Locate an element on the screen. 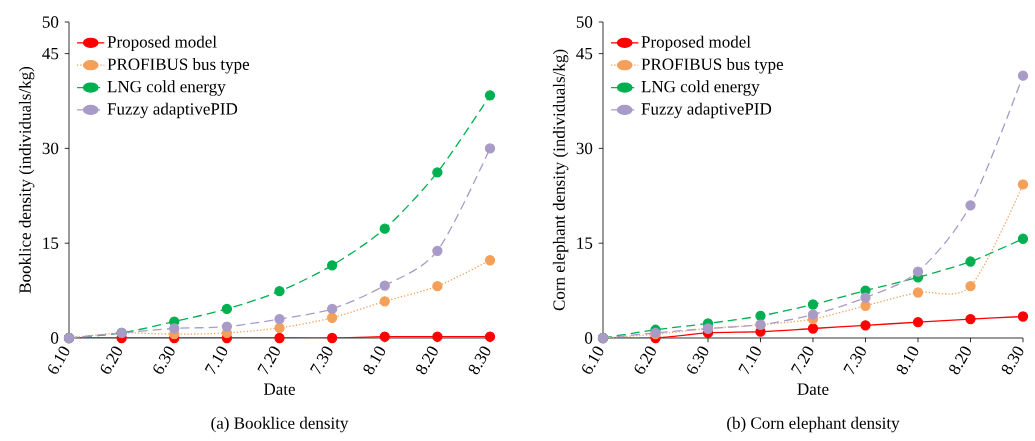  text: (b) Corn elephant density is located at coordinates (813, 424).